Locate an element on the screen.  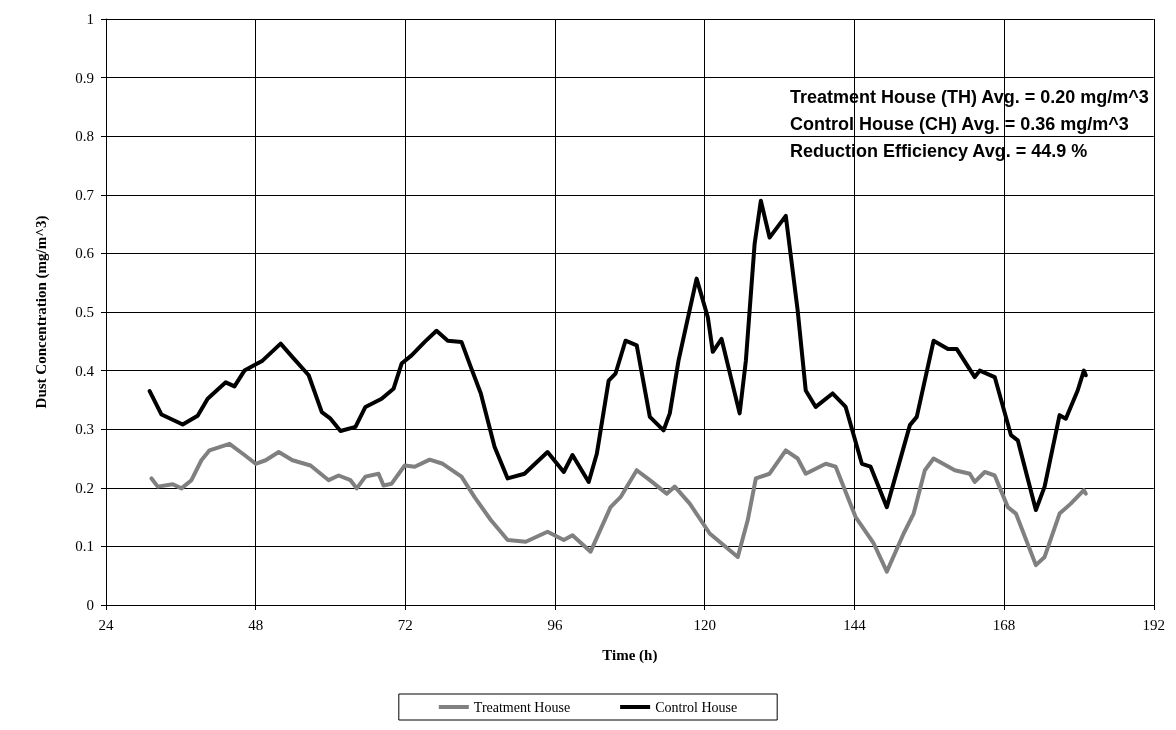
x-tick-label: 24 is located at coordinates (106, 624).